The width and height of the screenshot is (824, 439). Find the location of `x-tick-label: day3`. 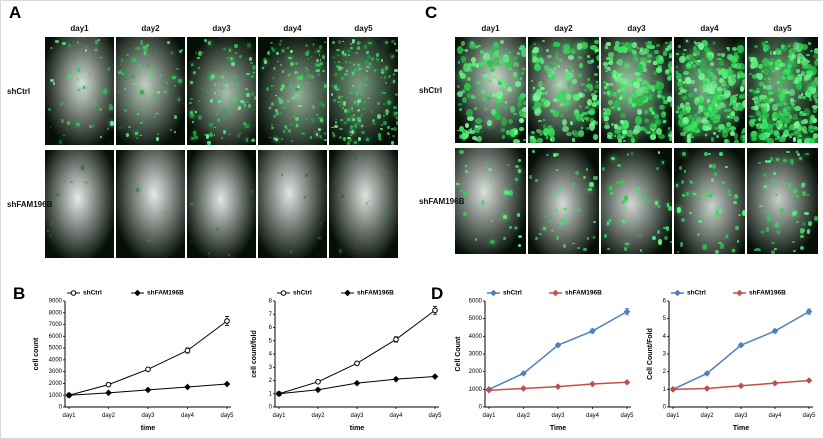

x-tick-label: day3 is located at coordinates (357, 416).